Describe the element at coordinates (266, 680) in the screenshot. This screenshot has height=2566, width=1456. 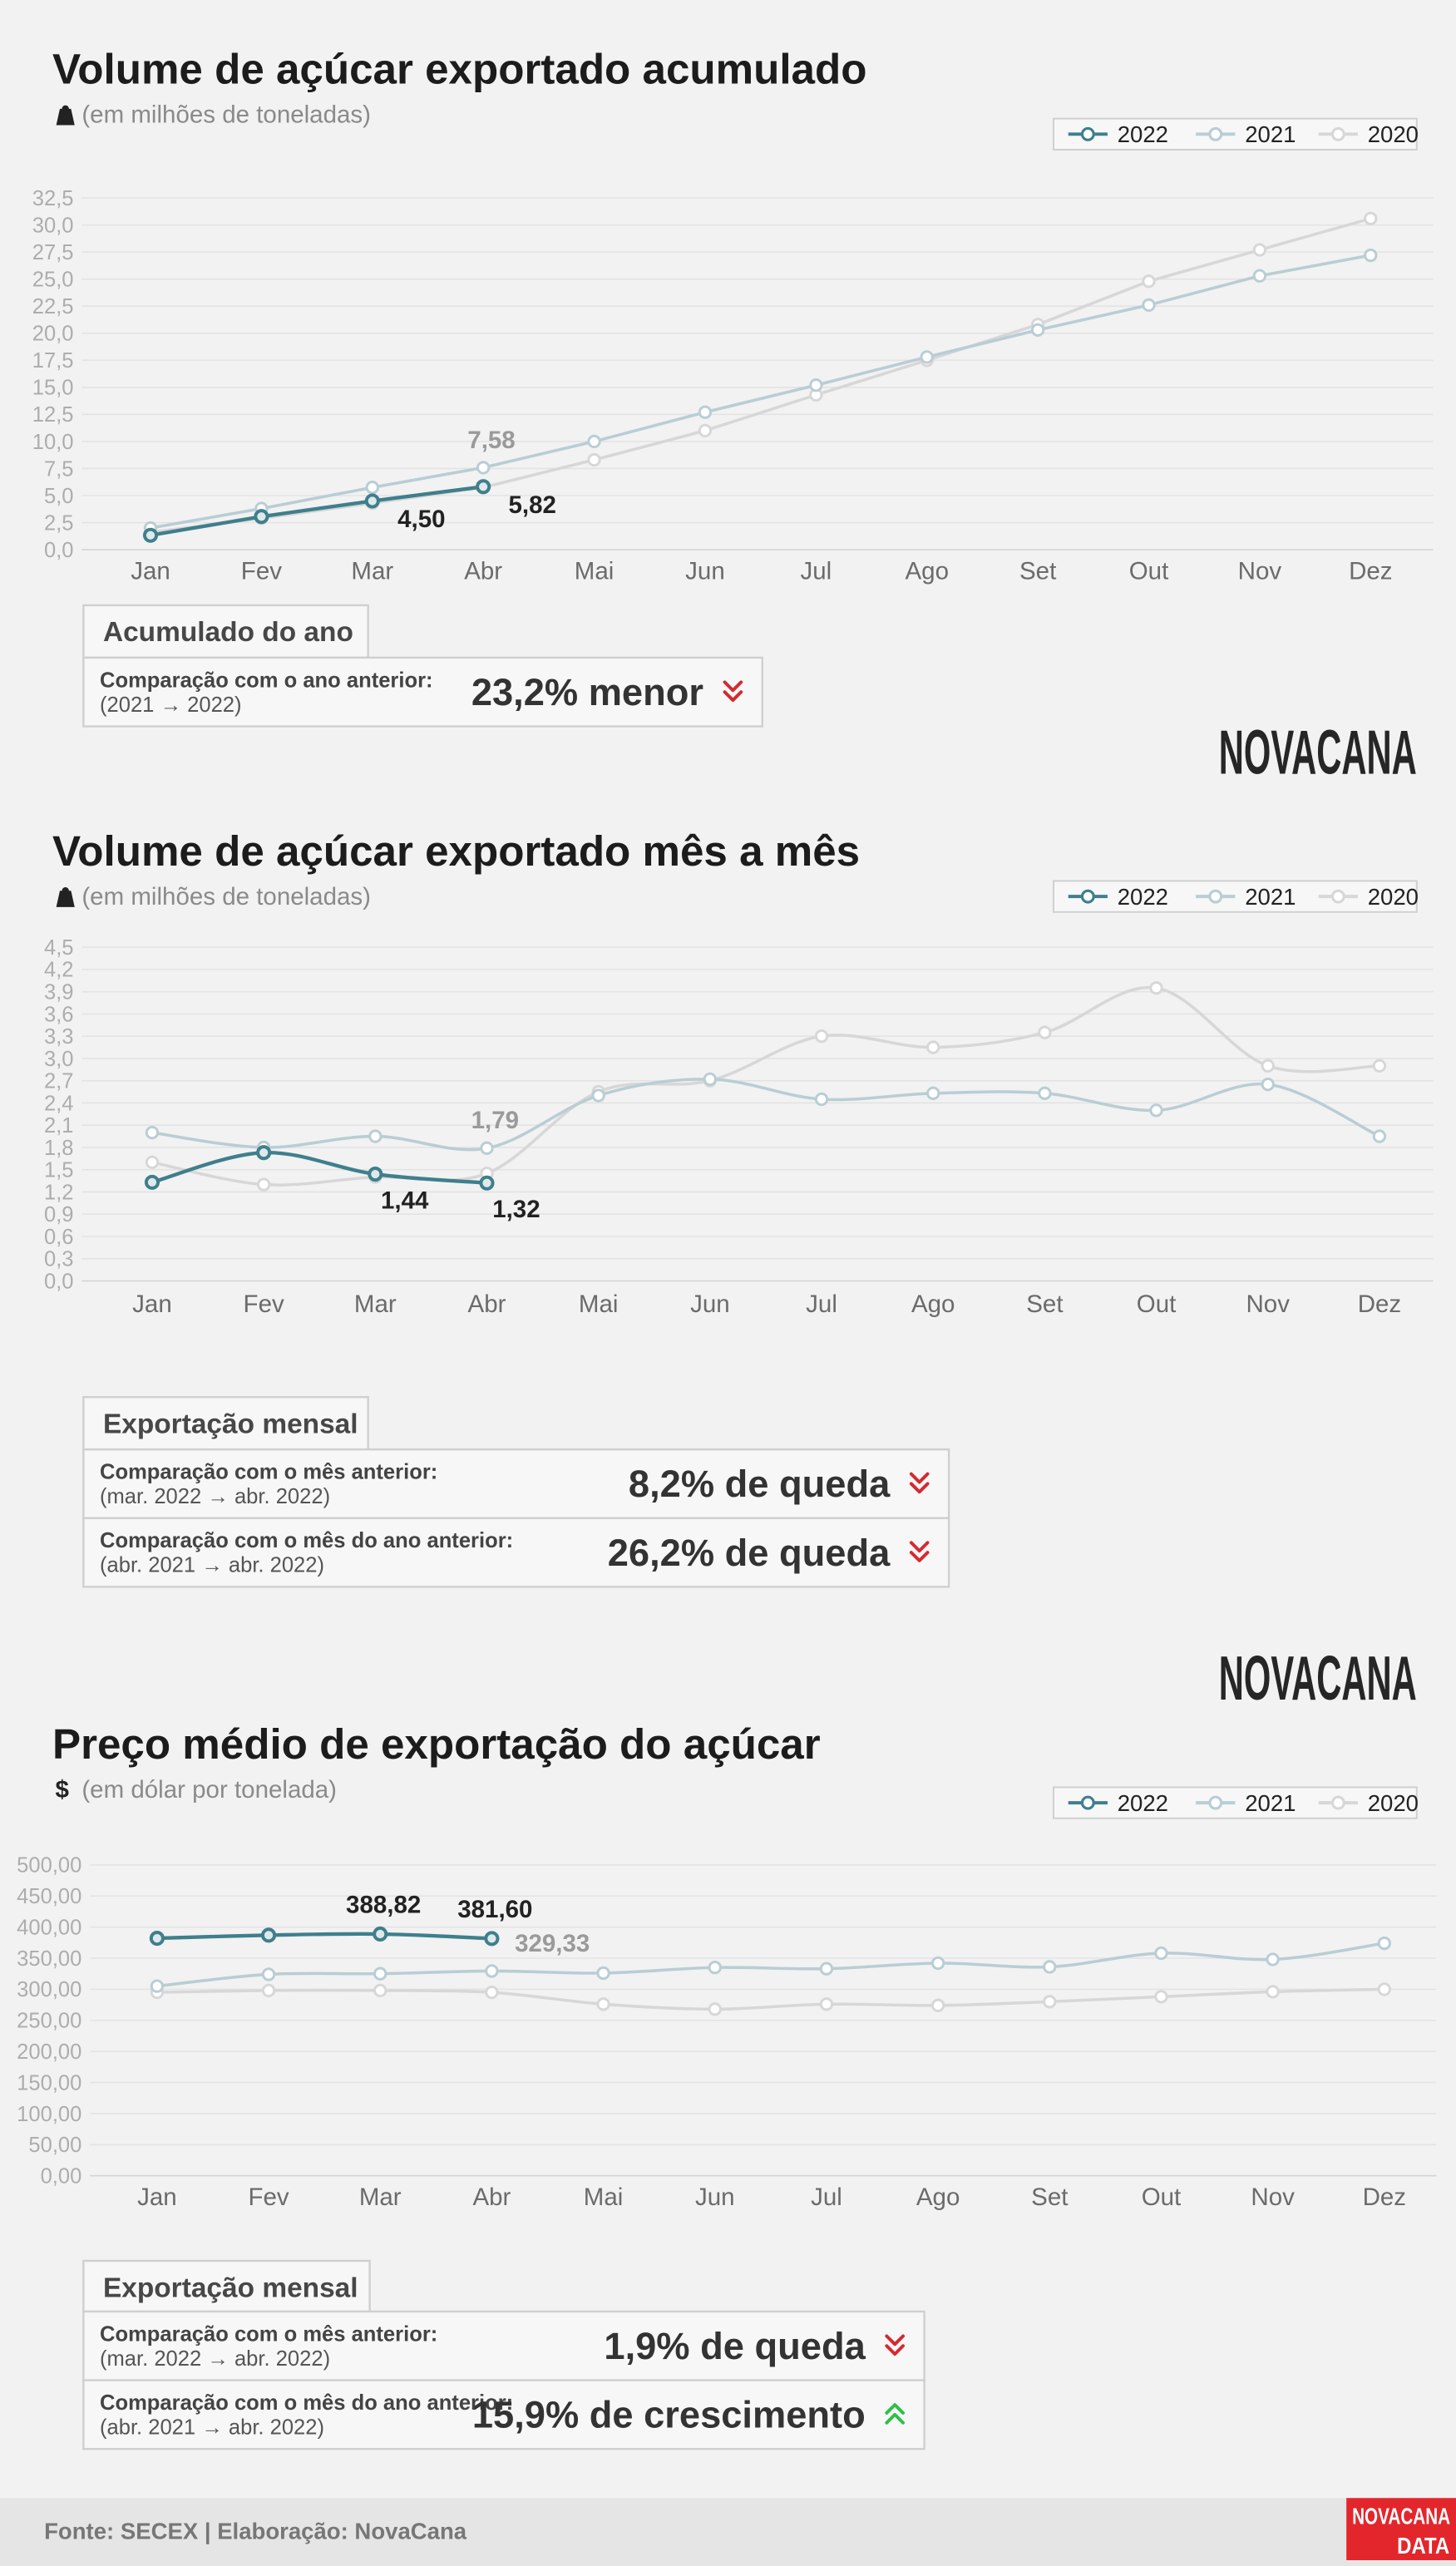
I see `row-label: Comparação com o ano anterior:` at that location.